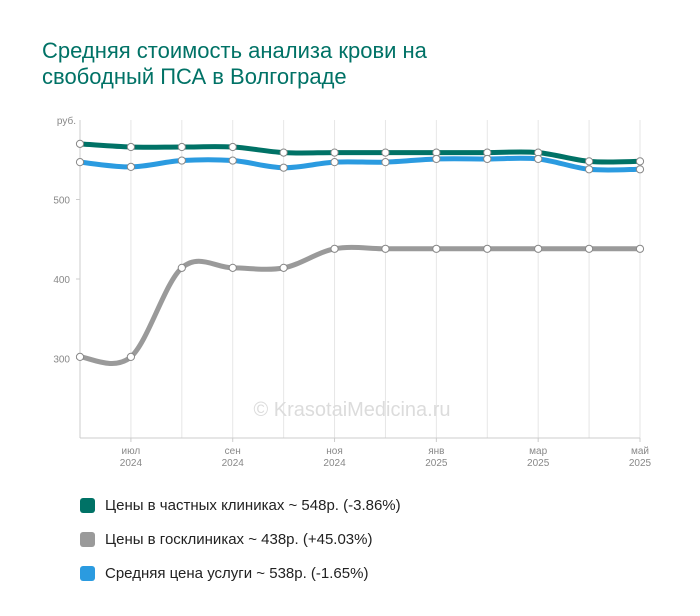 The width and height of the screenshot is (700, 616). I want to click on legend-item-public: Цены в госклиниках ~ 438р. (+45.03%), so click(240, 539).